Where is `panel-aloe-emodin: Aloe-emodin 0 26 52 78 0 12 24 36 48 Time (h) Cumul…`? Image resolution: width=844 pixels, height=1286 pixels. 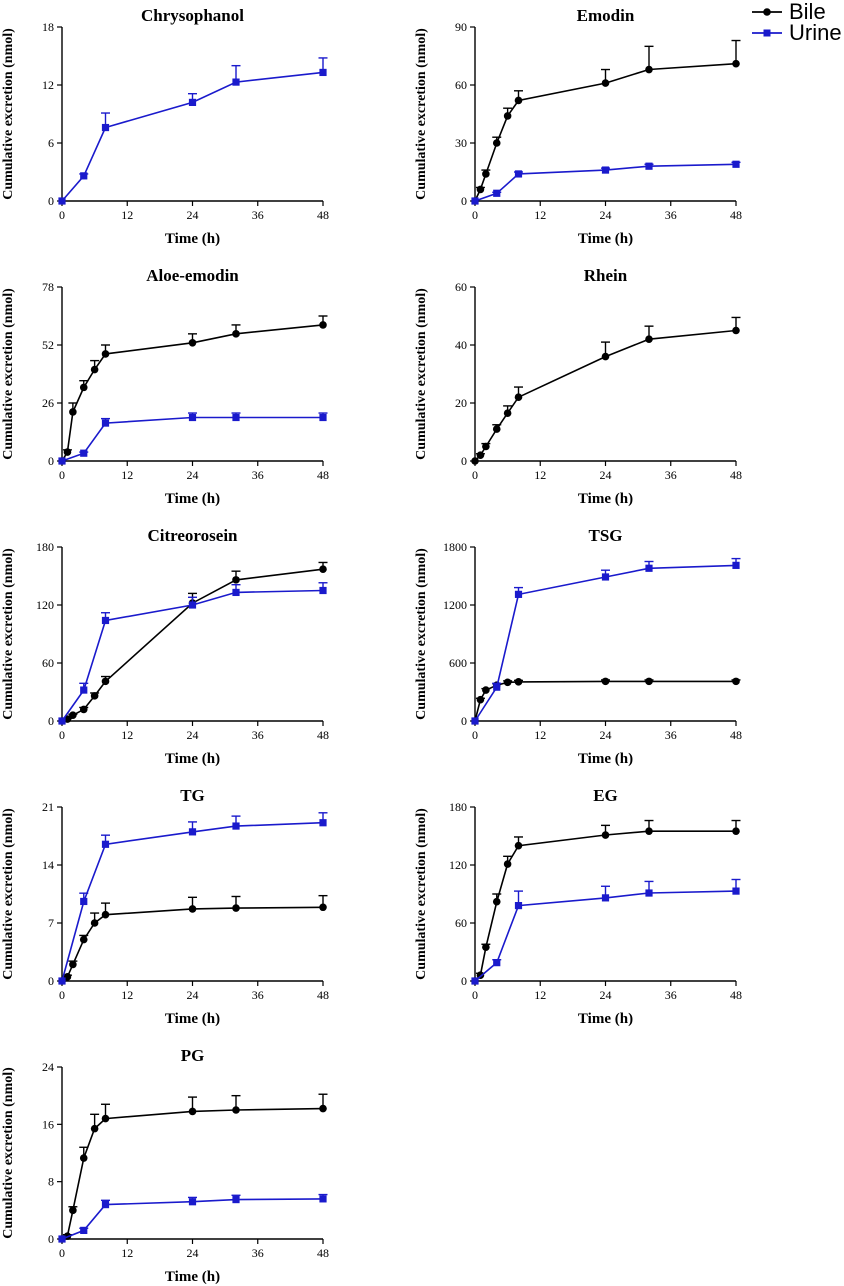
panel-aloe-emodin: Aloe-emodin 0 26 52 78 0 12 24 36 48 Time (h) Cumul… is located at coordinates (165, 386).